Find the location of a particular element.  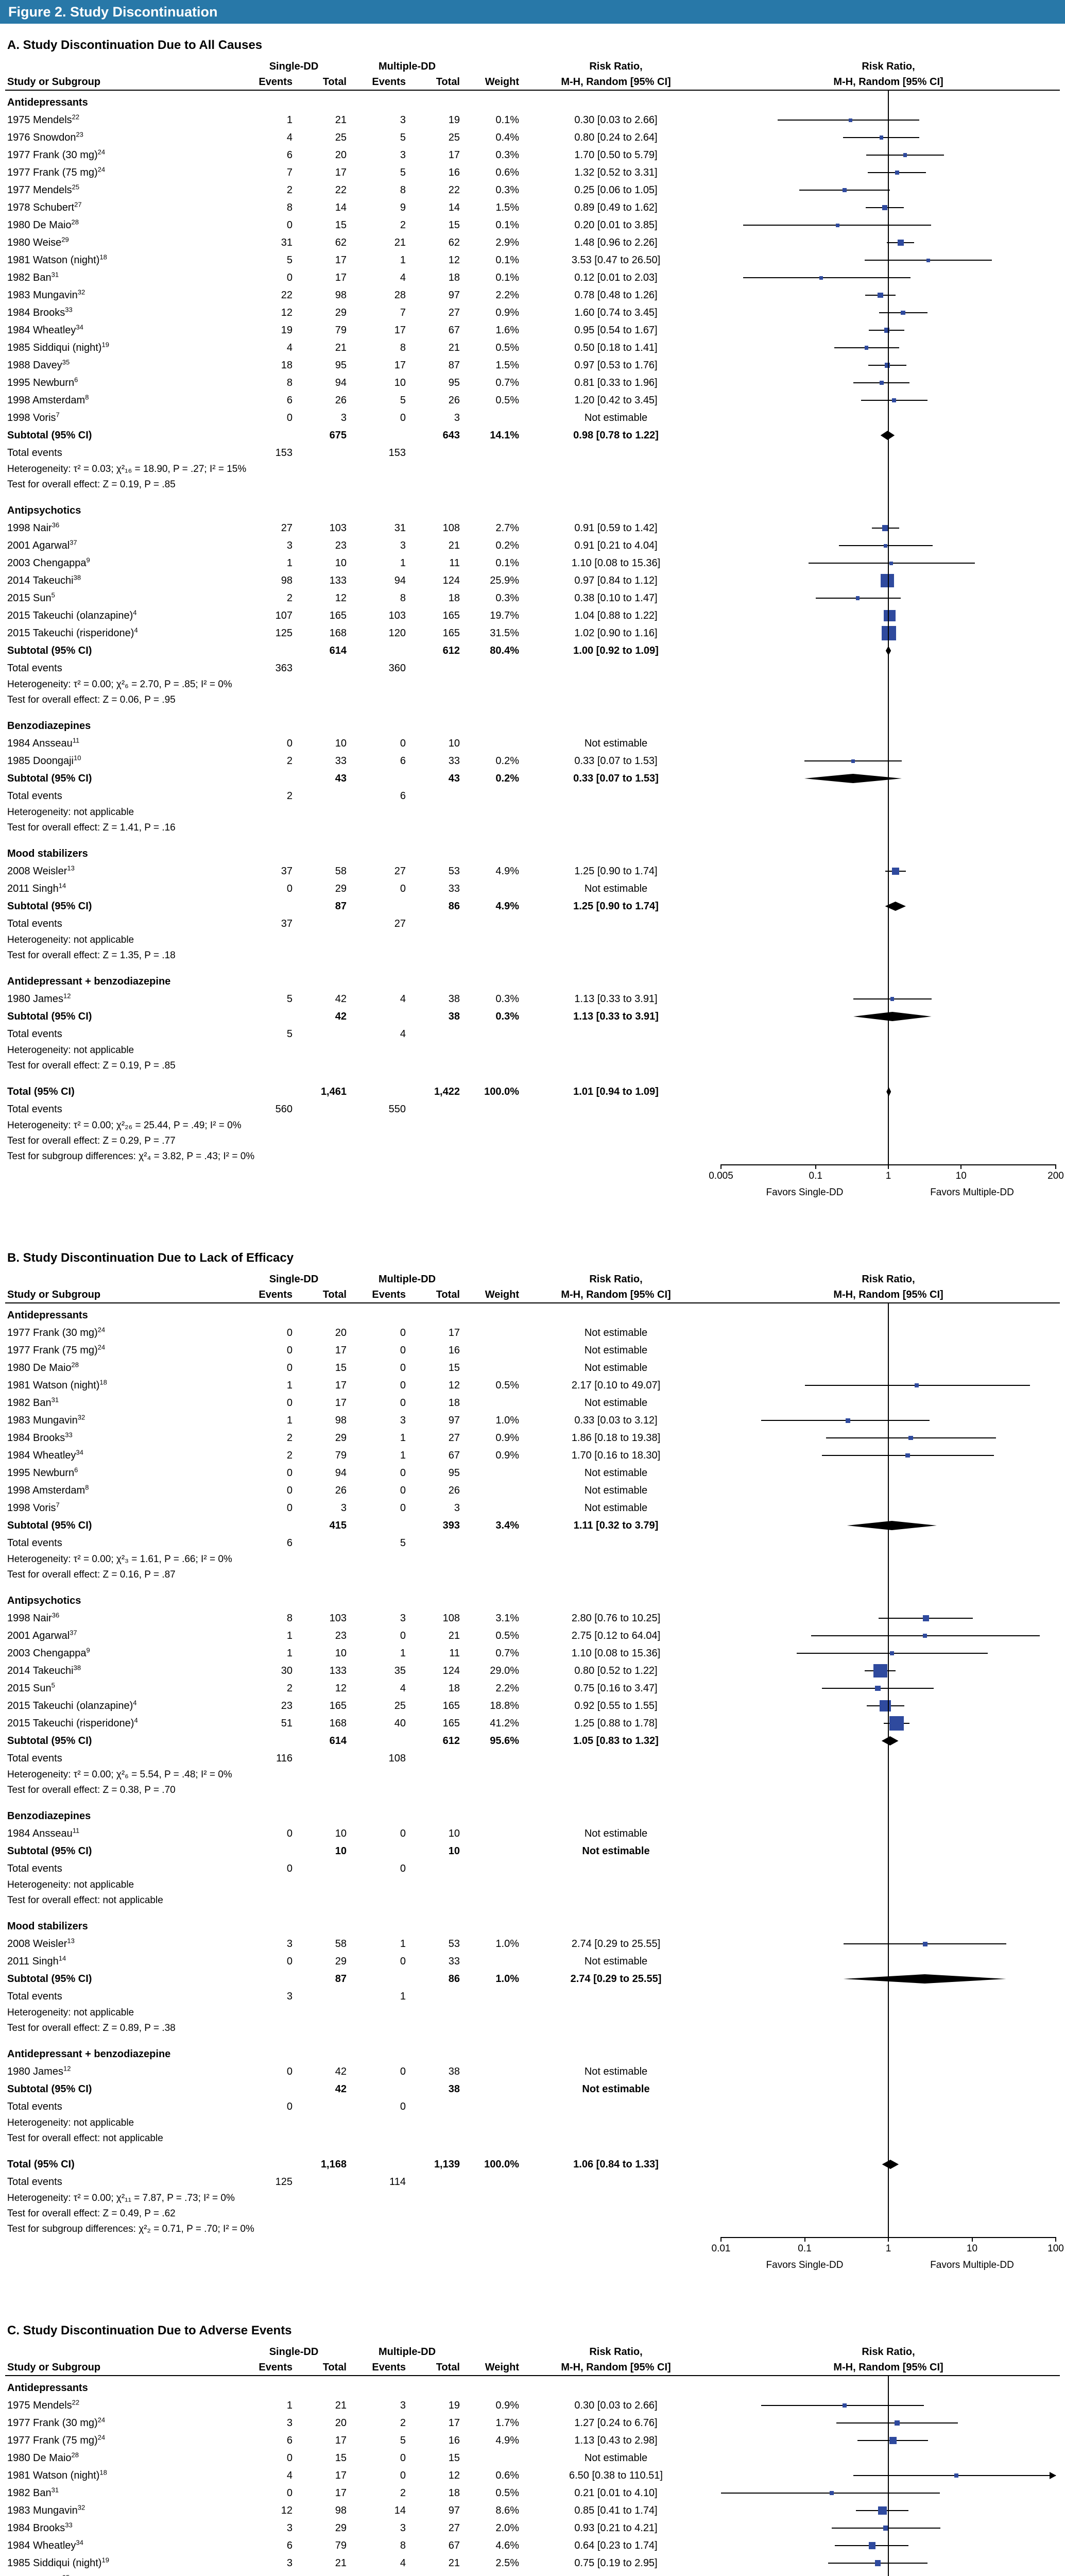

total-multiple: 21 is located at coordinates (454, 1635).